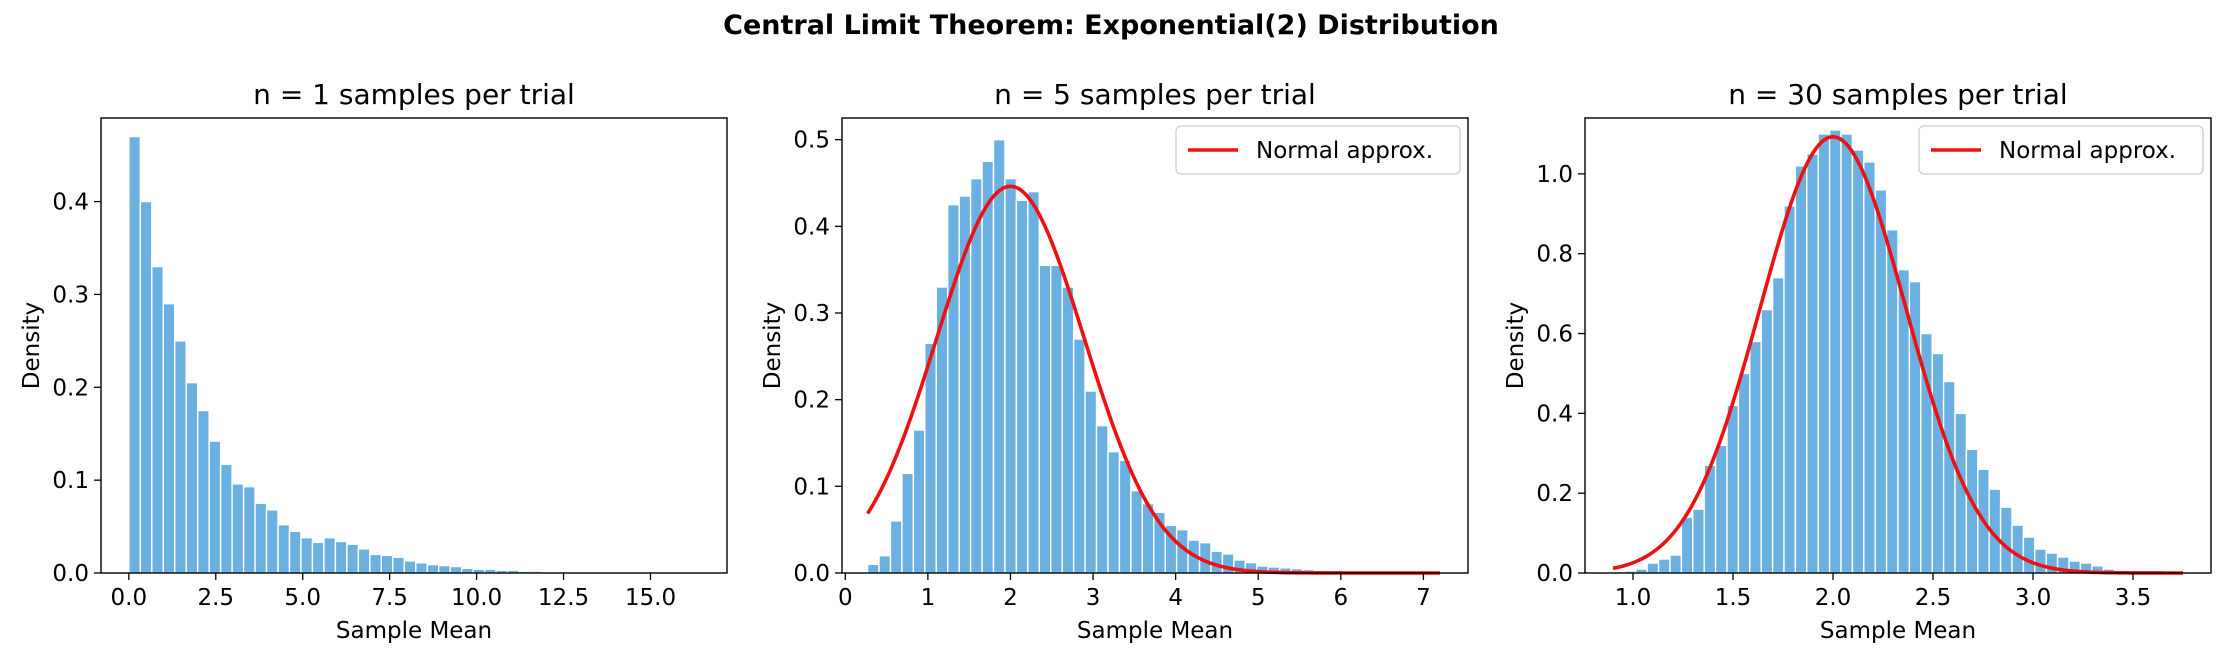 This screenshot has width=2223, height=658. Describe the element at coordinates (650, 598) in the screenshot. I see `x-tick-label: 15.0` at that location.